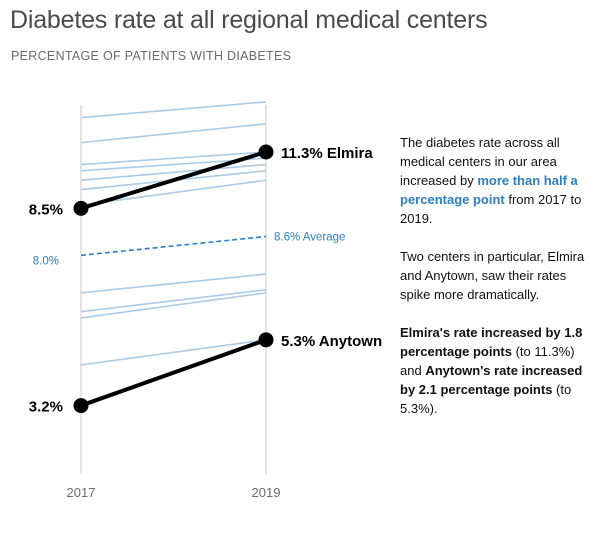 The image size is (599, 534). Describe the element at coordinates (327, 153) in the screenshot. I see `highlight-end-label: 11.3% Elmira` at that location.